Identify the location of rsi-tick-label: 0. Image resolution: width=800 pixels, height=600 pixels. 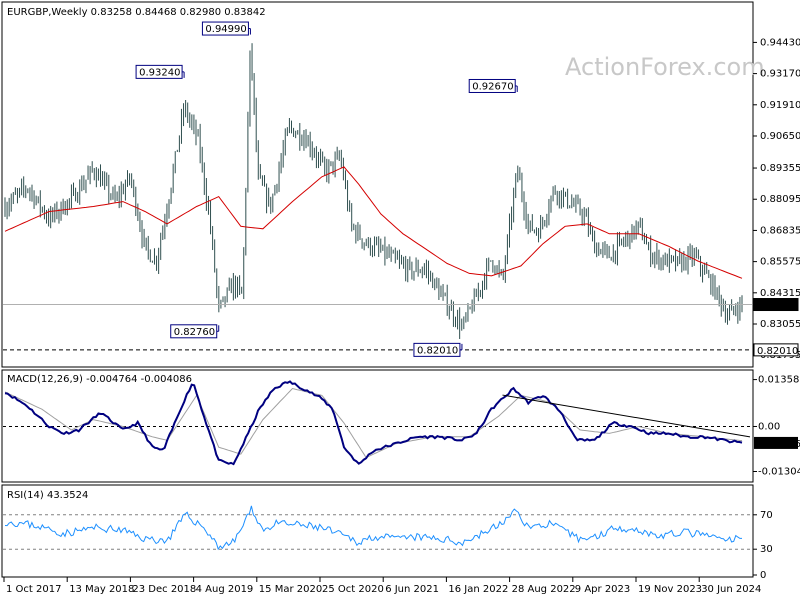
(763, 575).